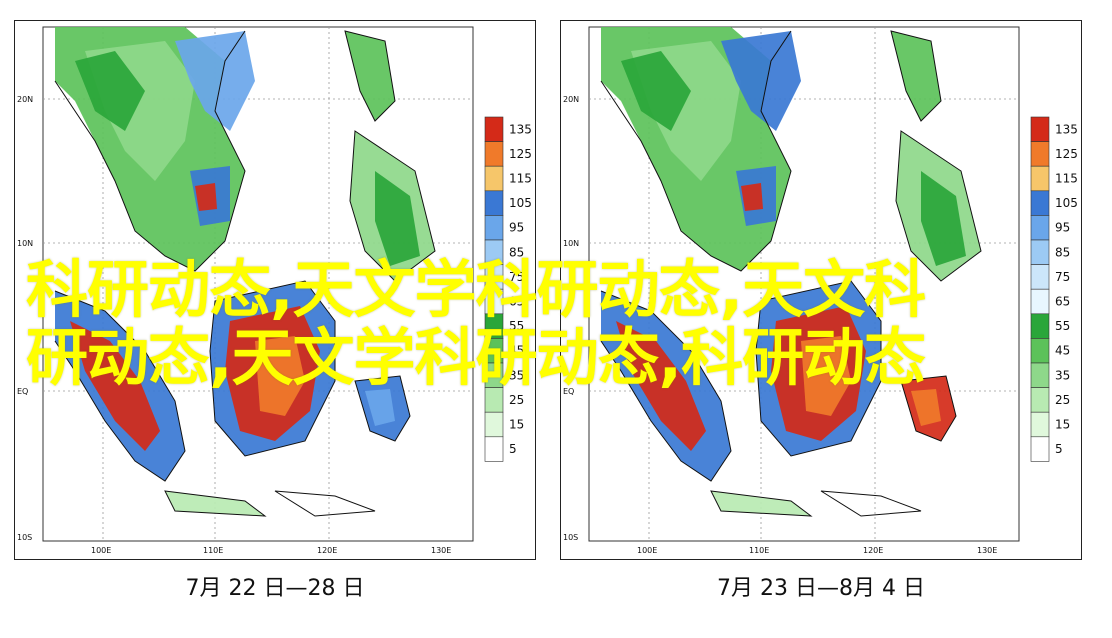 The image size is (1112, 638). I want to click on legend-label: 125, so click(1066, 154).